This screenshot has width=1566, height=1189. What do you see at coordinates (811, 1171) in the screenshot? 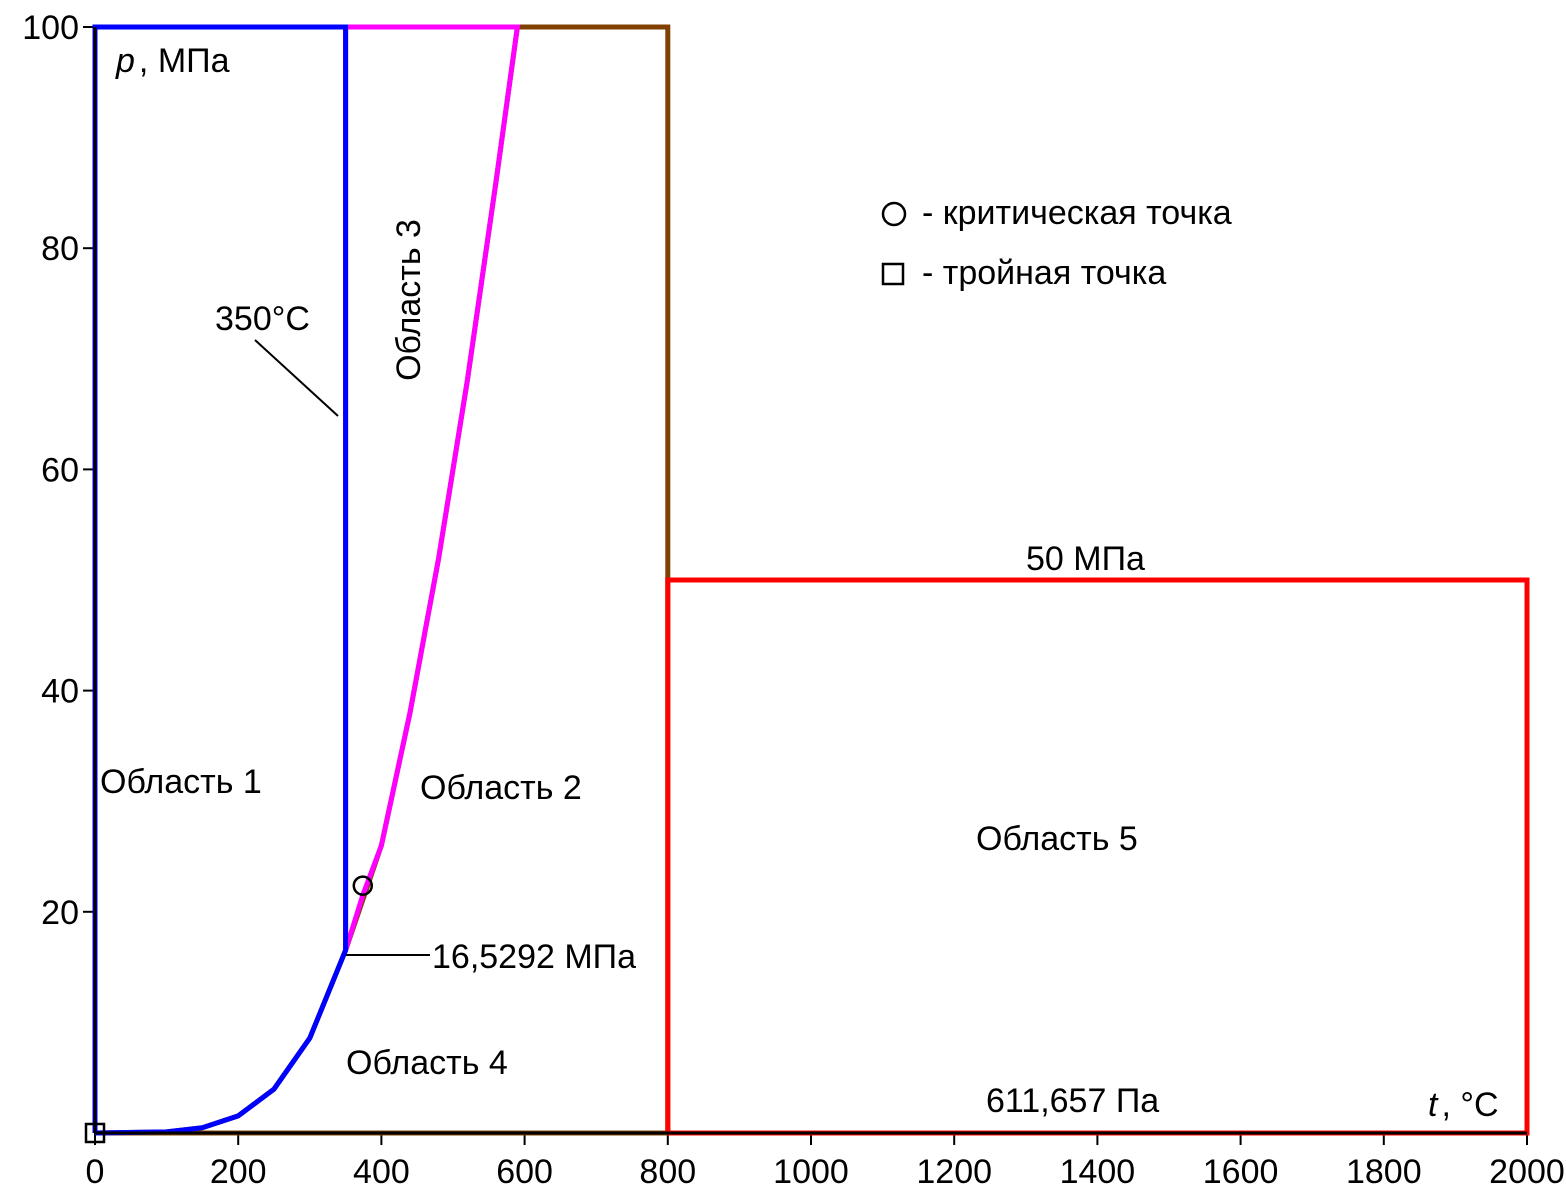
I see `x-tick-label: 1000` at bounding box center [811, 1171].